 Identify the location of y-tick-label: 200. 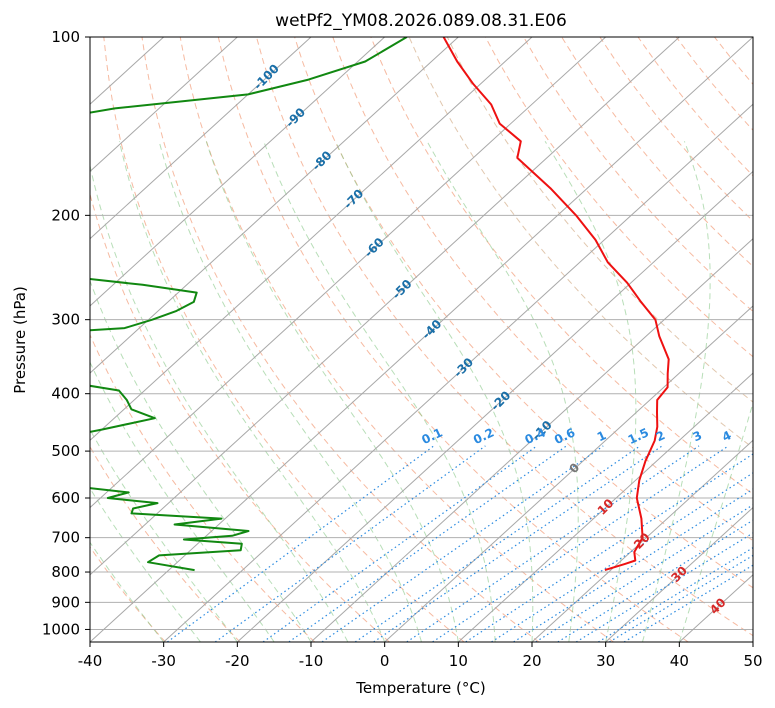
(65, 215).